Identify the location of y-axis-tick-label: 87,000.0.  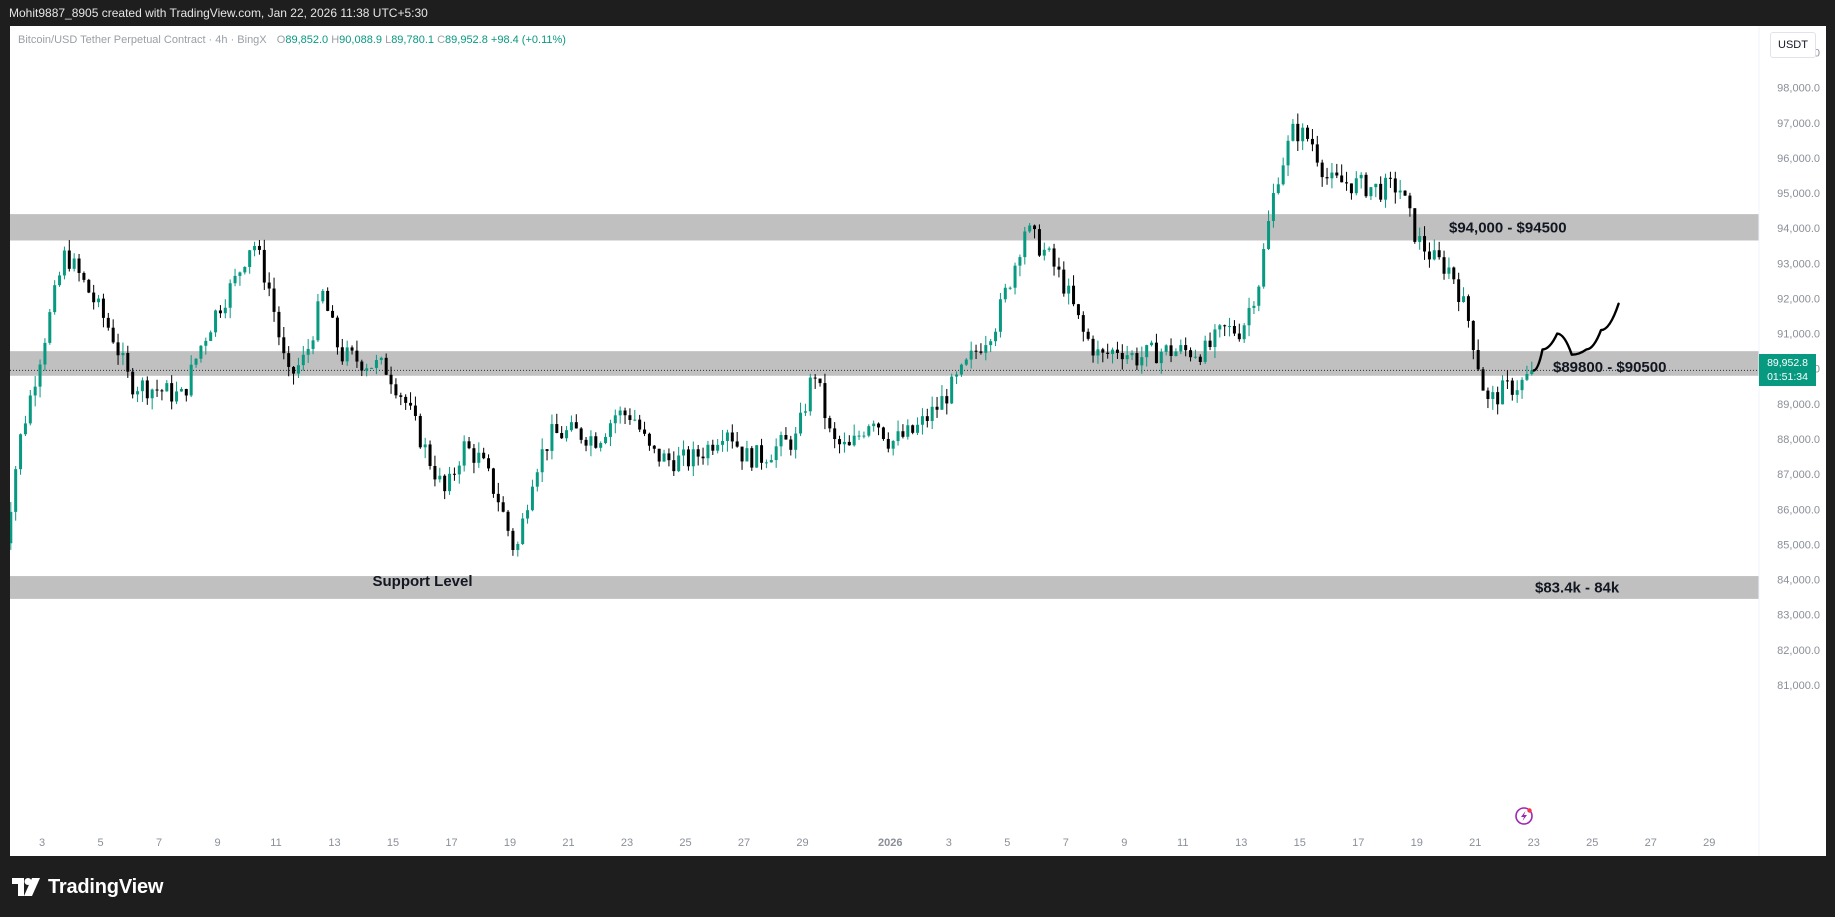
(1798, 475).